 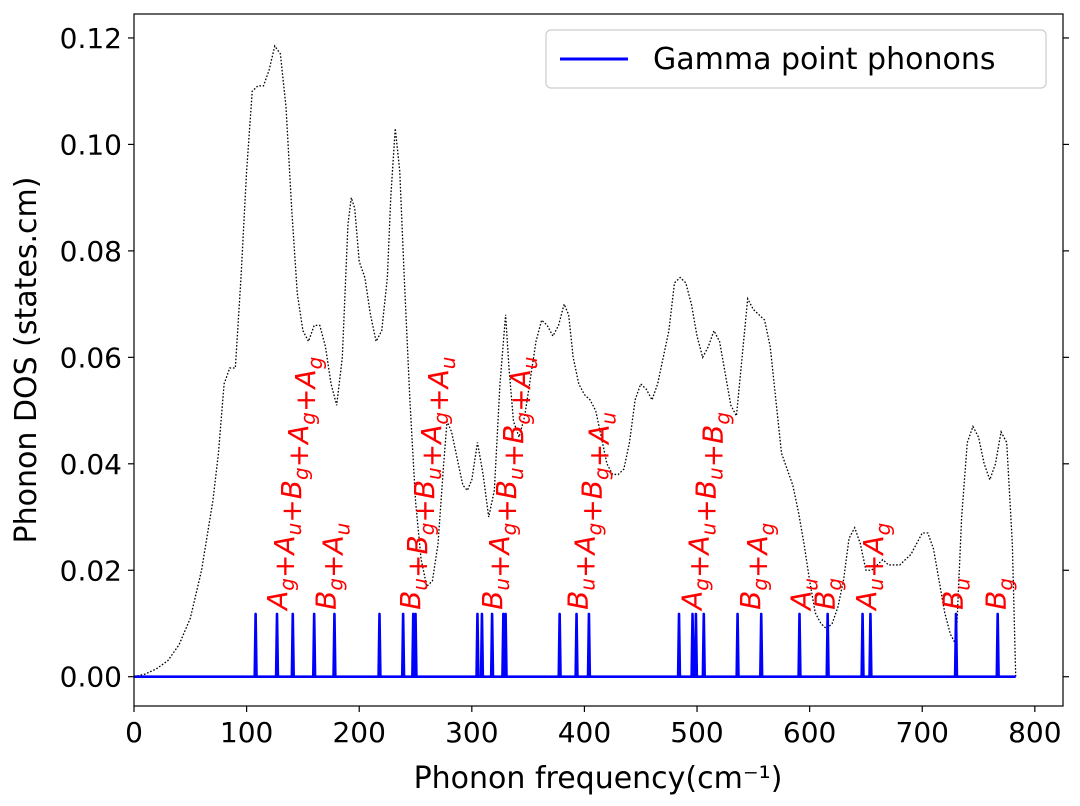 What do you see at coordinates (809, 732) in the screenshot?
I see `x-tick-label: 600` at bounding box center [809, 732].